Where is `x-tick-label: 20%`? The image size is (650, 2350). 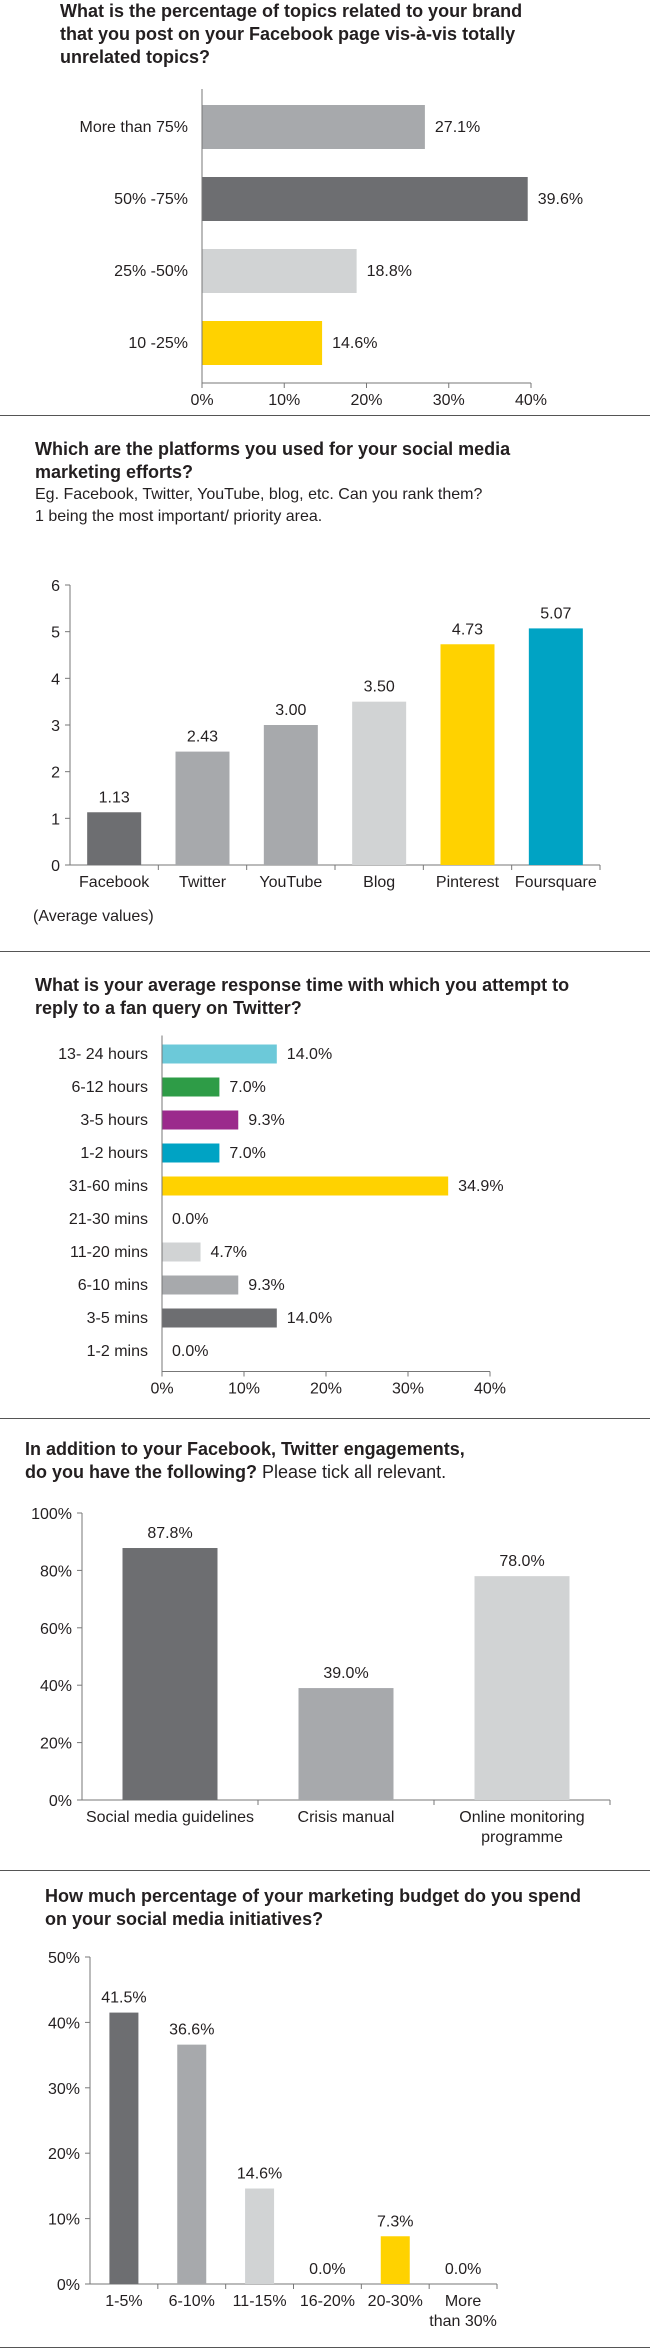 x-tick-label: 20% is located at coordinates (366, 400).